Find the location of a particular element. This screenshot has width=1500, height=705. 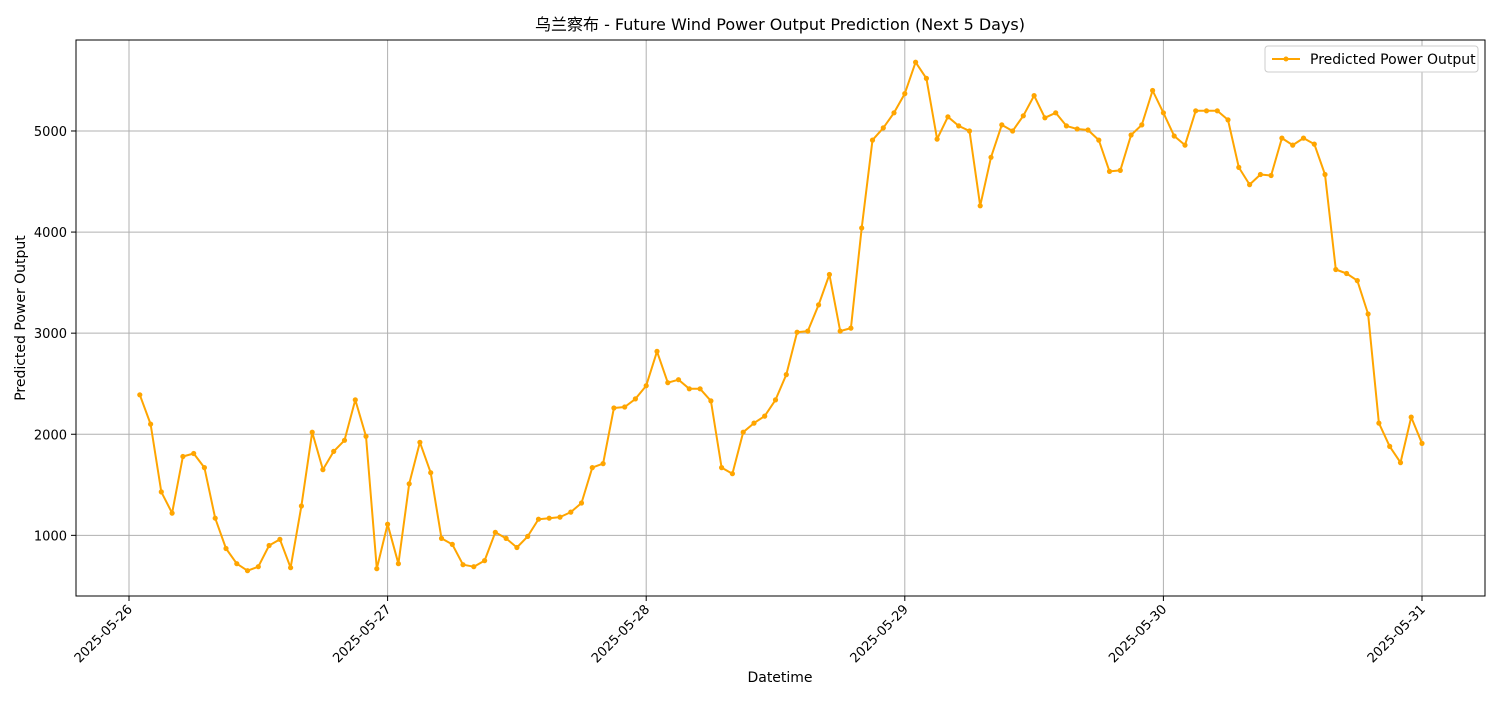

y-axis-label: Predicted Power Output is located at coordinates (21, 318).